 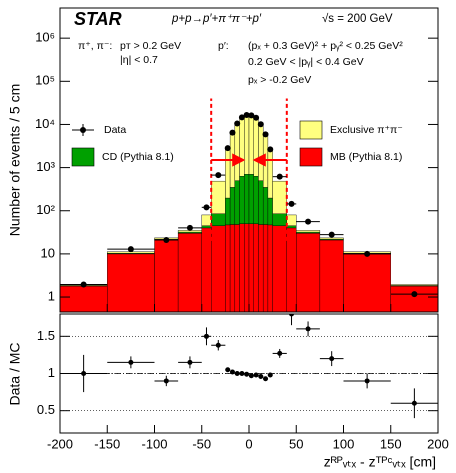 I want to click on y-tick-label: 0.5, so click(x=46, y=409).